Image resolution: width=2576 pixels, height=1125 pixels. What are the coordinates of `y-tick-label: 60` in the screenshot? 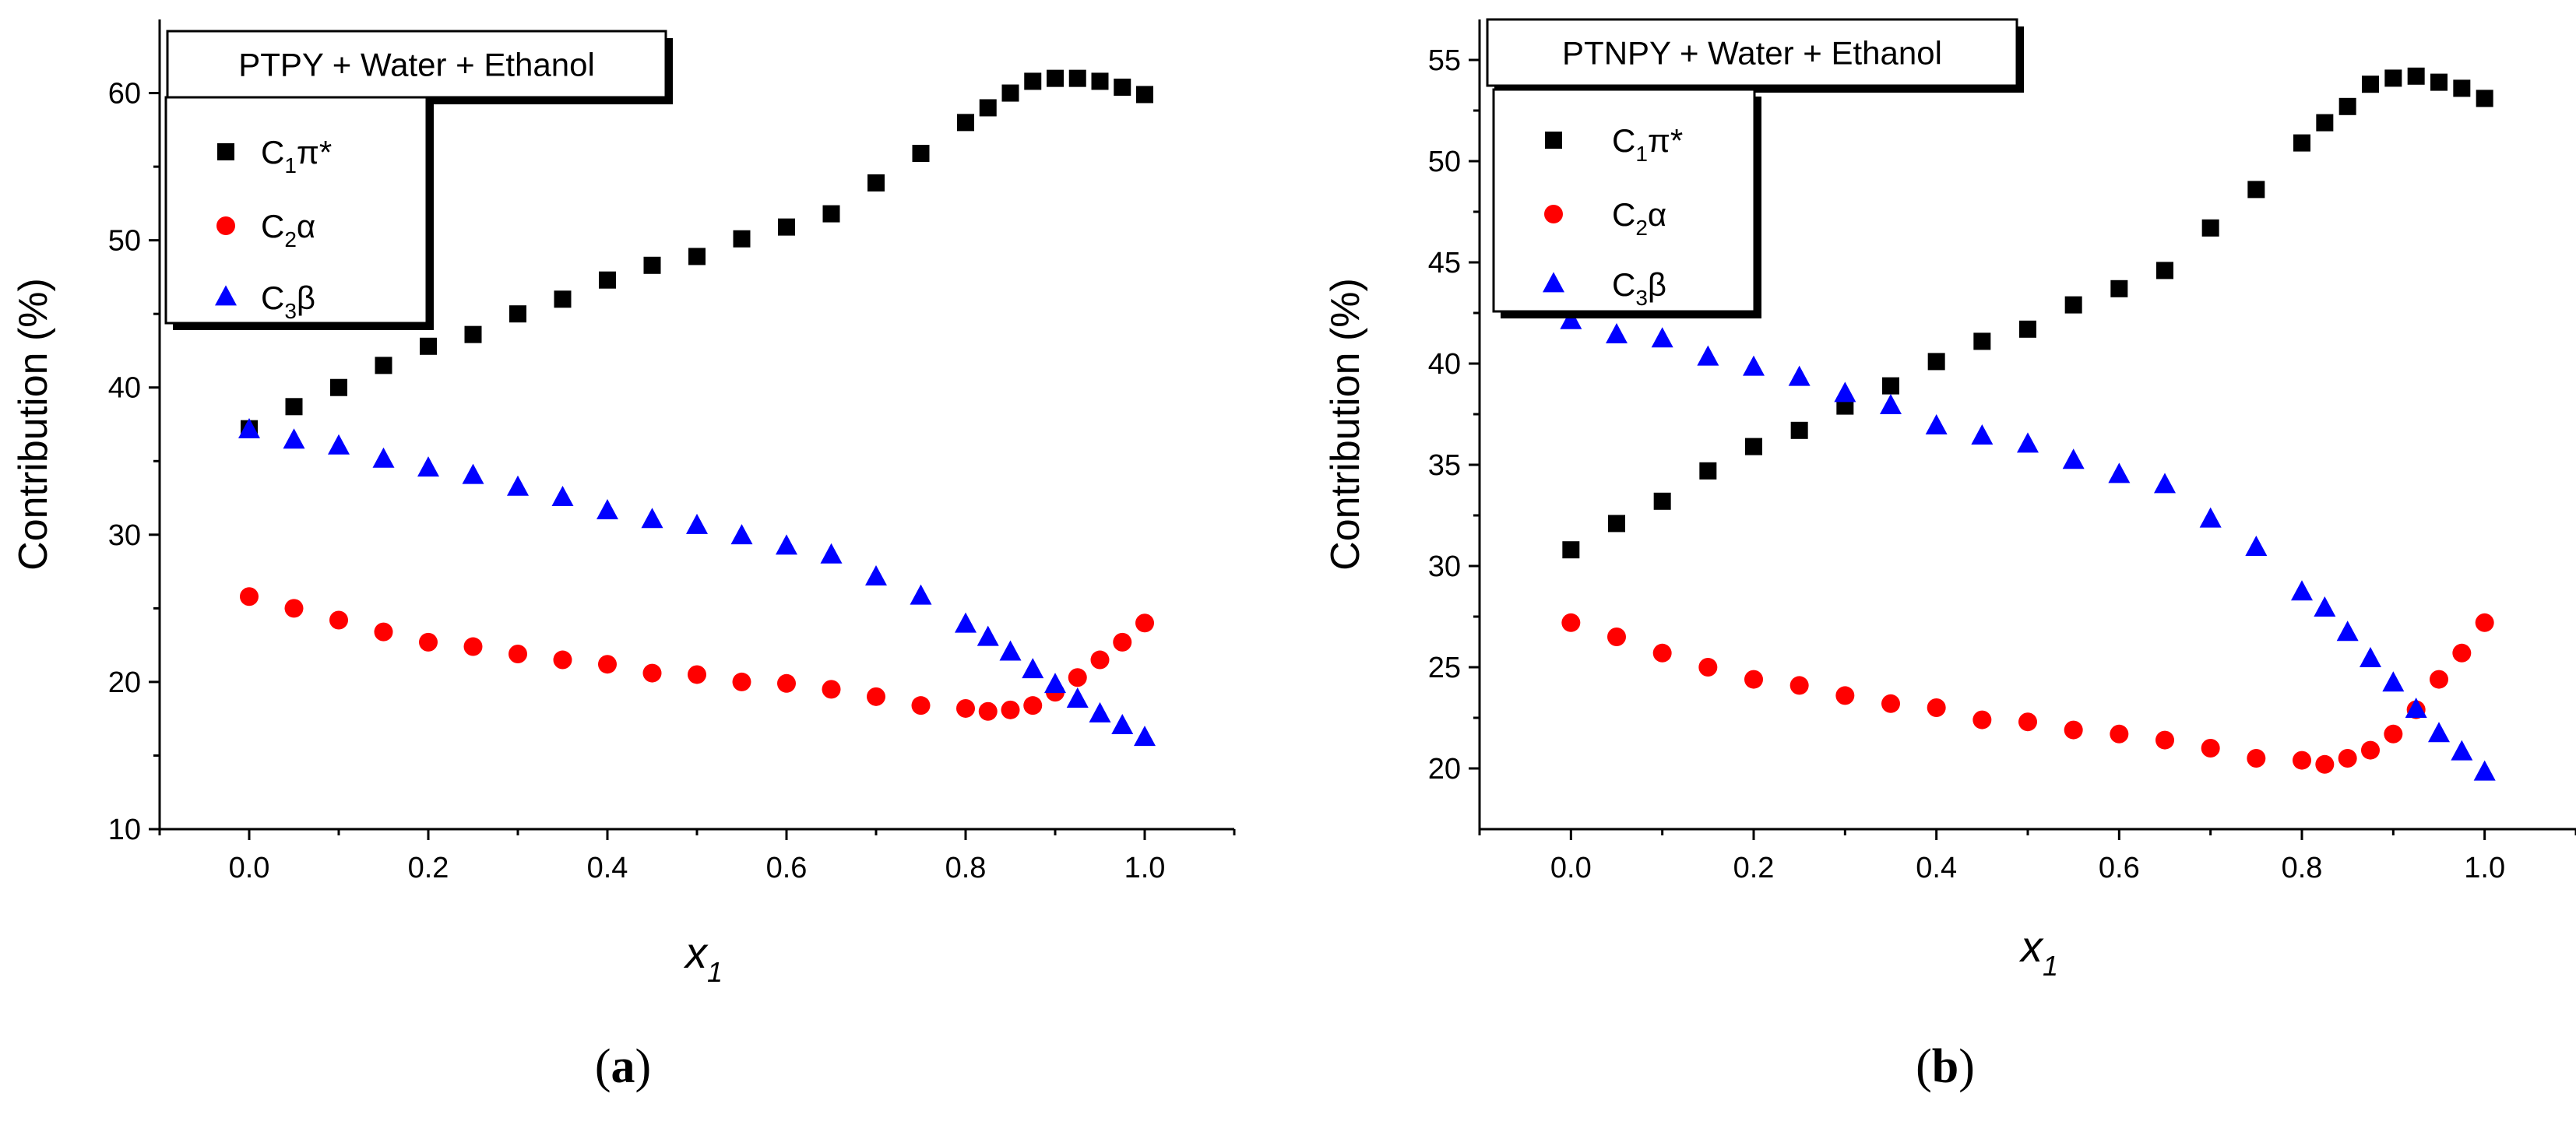 It's located at (124, 95).